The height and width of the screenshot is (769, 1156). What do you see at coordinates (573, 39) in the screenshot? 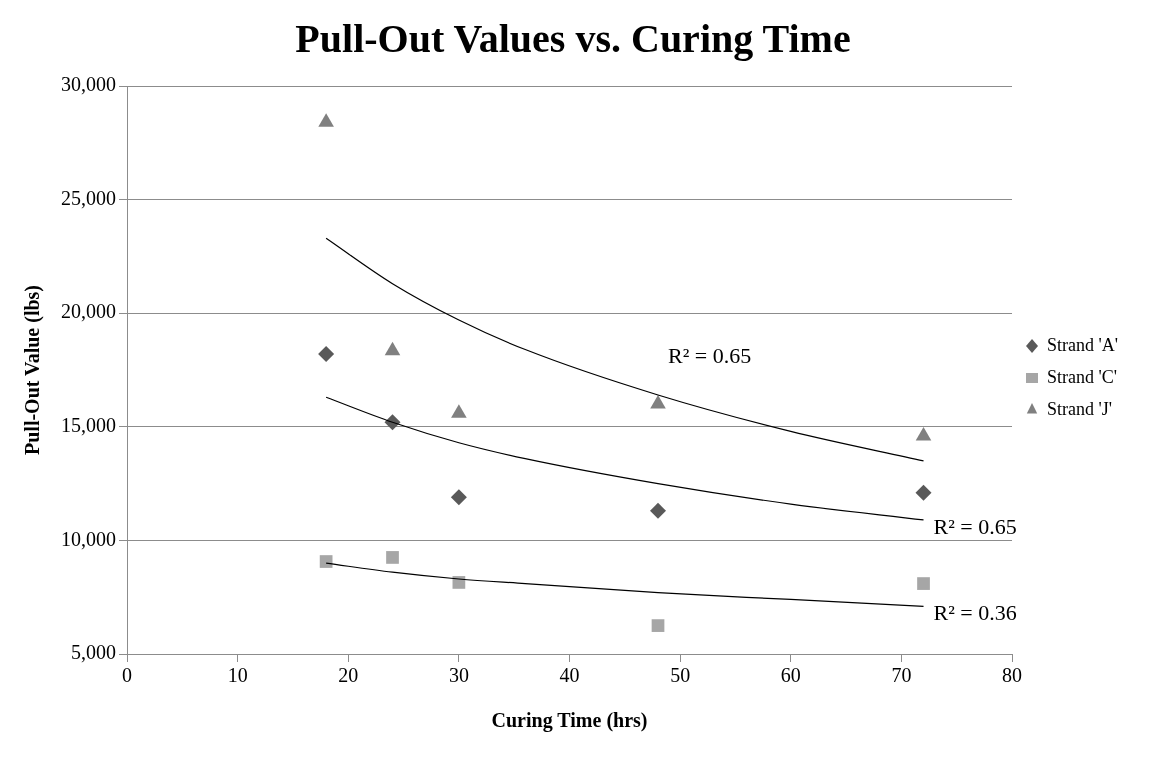
I see `chart-title: Pull-Out Values vs. Curing Time` at bounding box center [573, 39].